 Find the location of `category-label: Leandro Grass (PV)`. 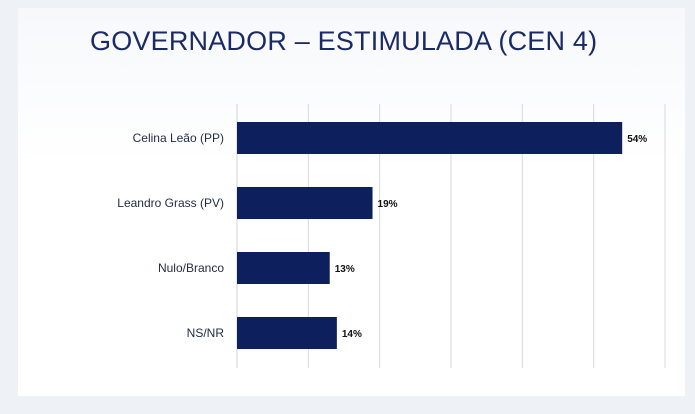

category-label: Leandro Grass (PV) is located at coordinates (170, 203).